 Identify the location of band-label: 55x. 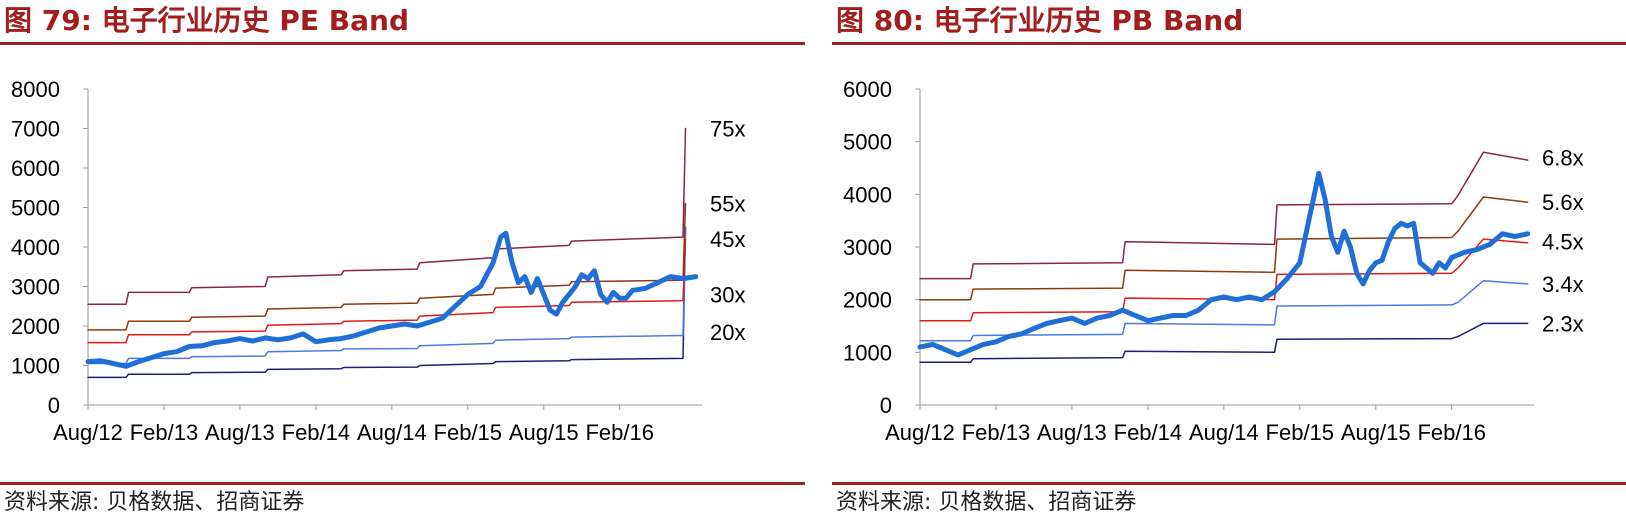
(727, 204).